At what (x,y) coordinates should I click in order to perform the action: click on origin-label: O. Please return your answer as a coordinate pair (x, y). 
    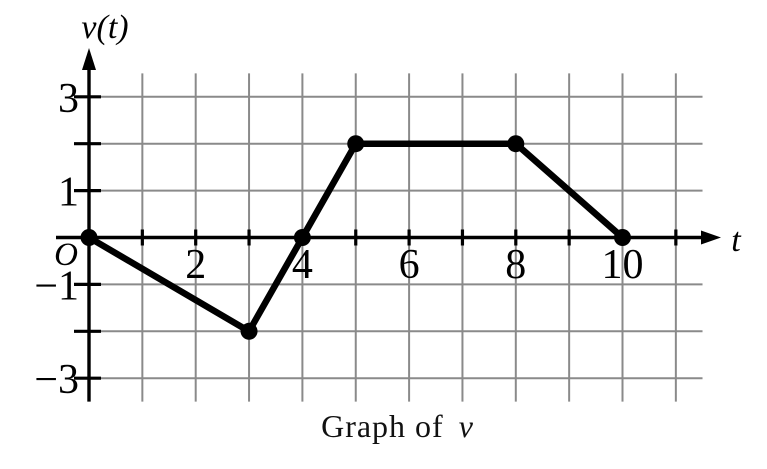
    Looking at the image, I should click on (66, 255).